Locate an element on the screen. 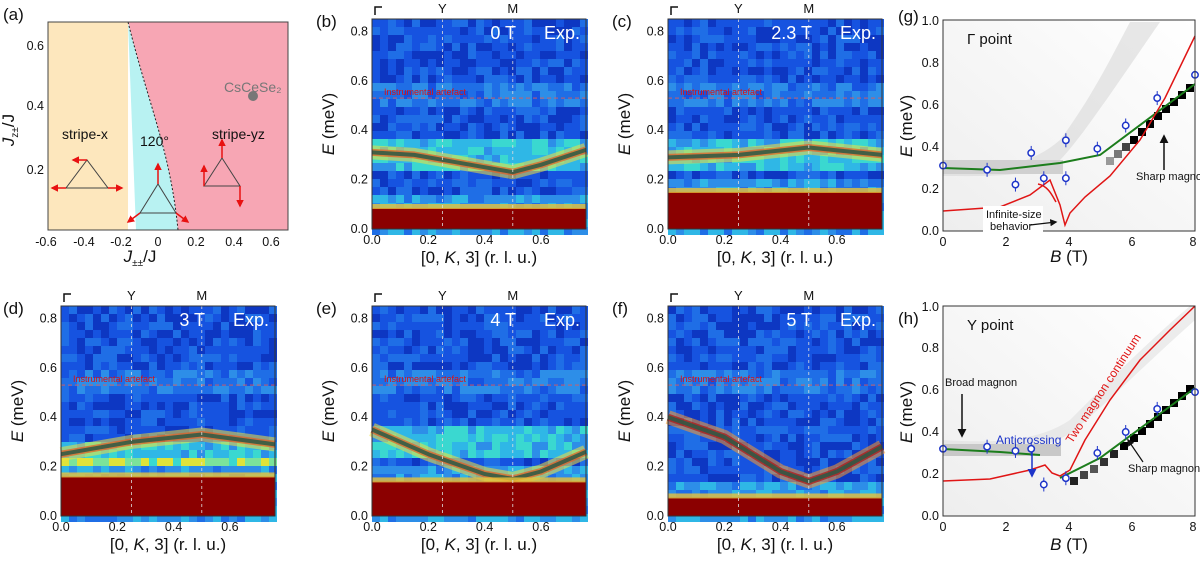 The image size is (1200, 564). material-label: CsCeSe₂ is located at coordinates (253, 87).